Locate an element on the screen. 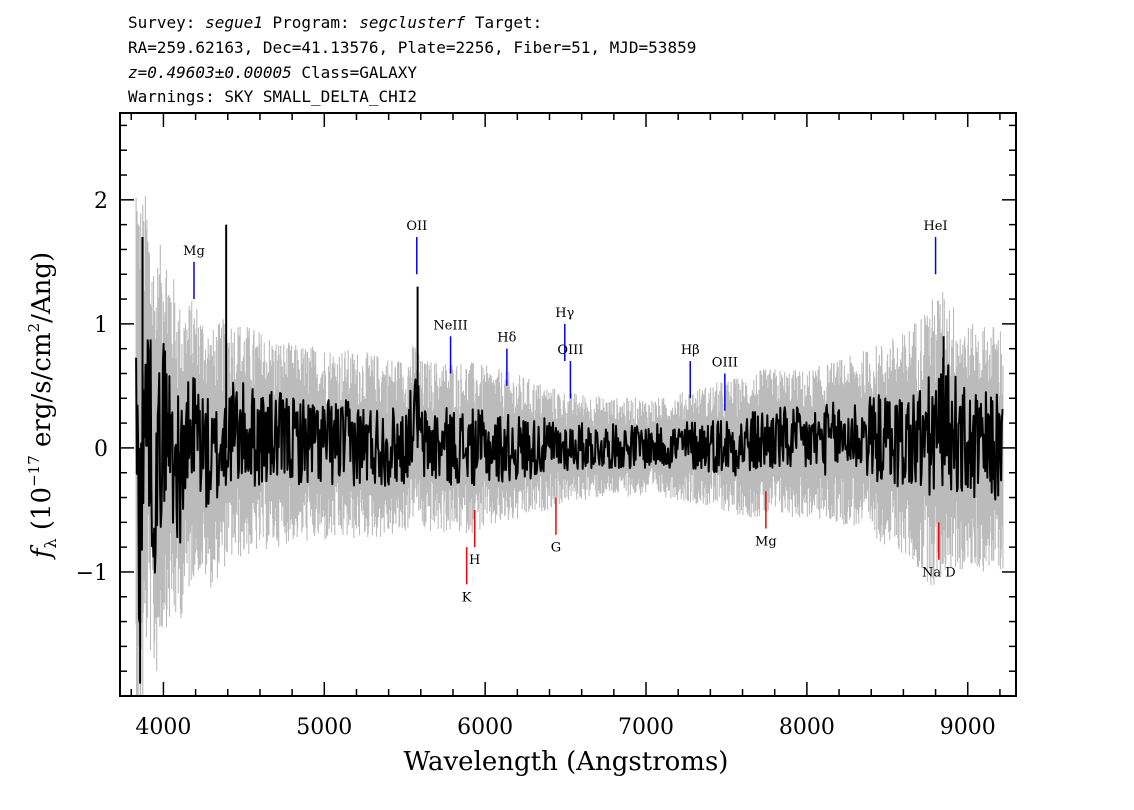 This screenshot has height=810, width=1134. emission-label-2: NeIII is located at coordinates (450, 325).